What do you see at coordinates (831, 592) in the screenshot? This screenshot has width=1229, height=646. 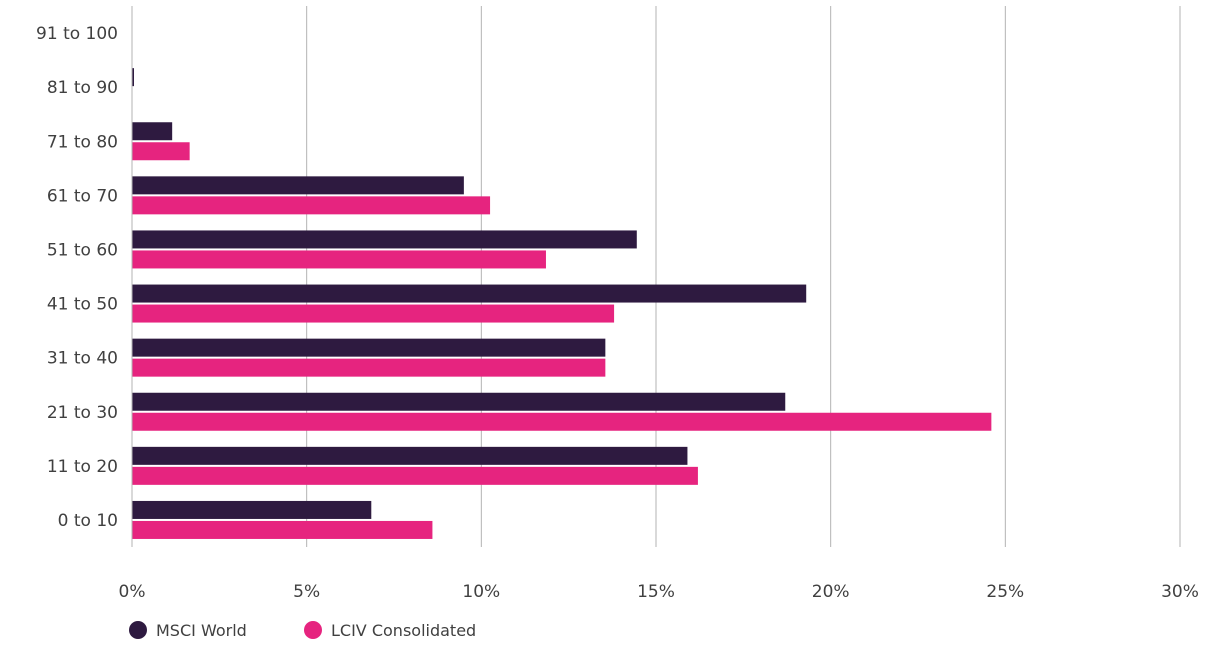 I see `x-tick-label: 20%` at bounding box center [831, 592].